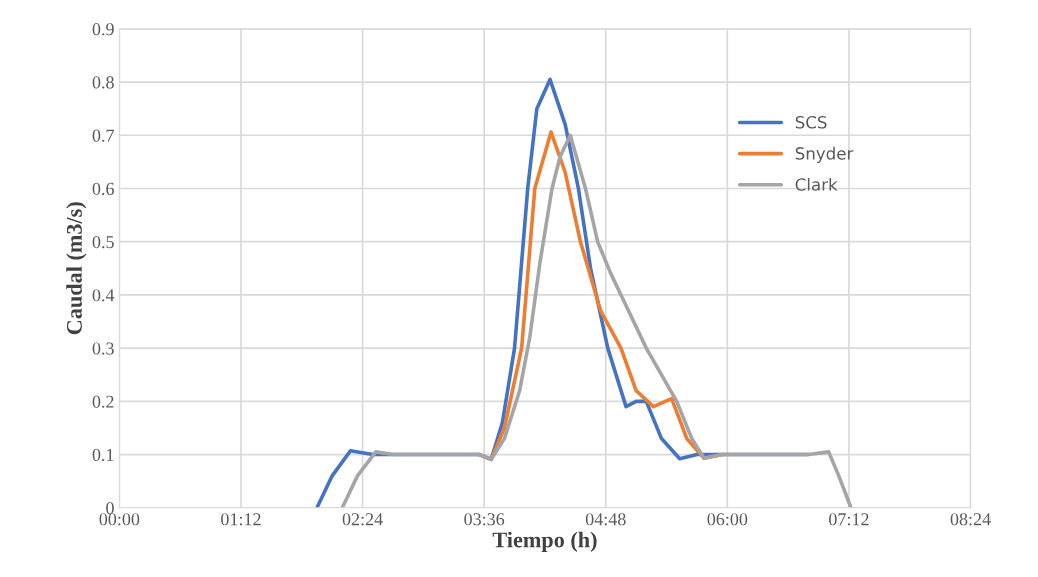  Describe the element at coordinates (103, 455) in the screenshot. I see `y-tick-label: 0.1` at that location.